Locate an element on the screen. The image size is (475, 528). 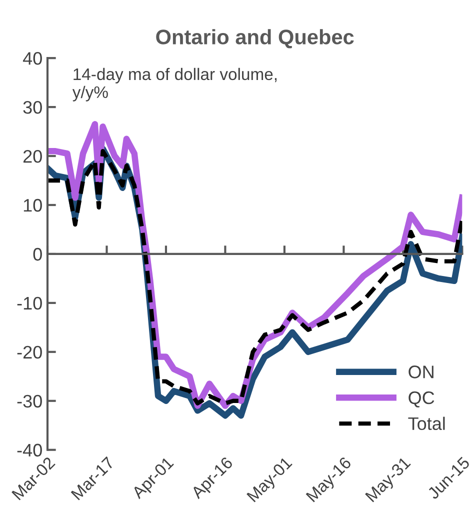
legend-label: ON is located at coordinates (421, 372).